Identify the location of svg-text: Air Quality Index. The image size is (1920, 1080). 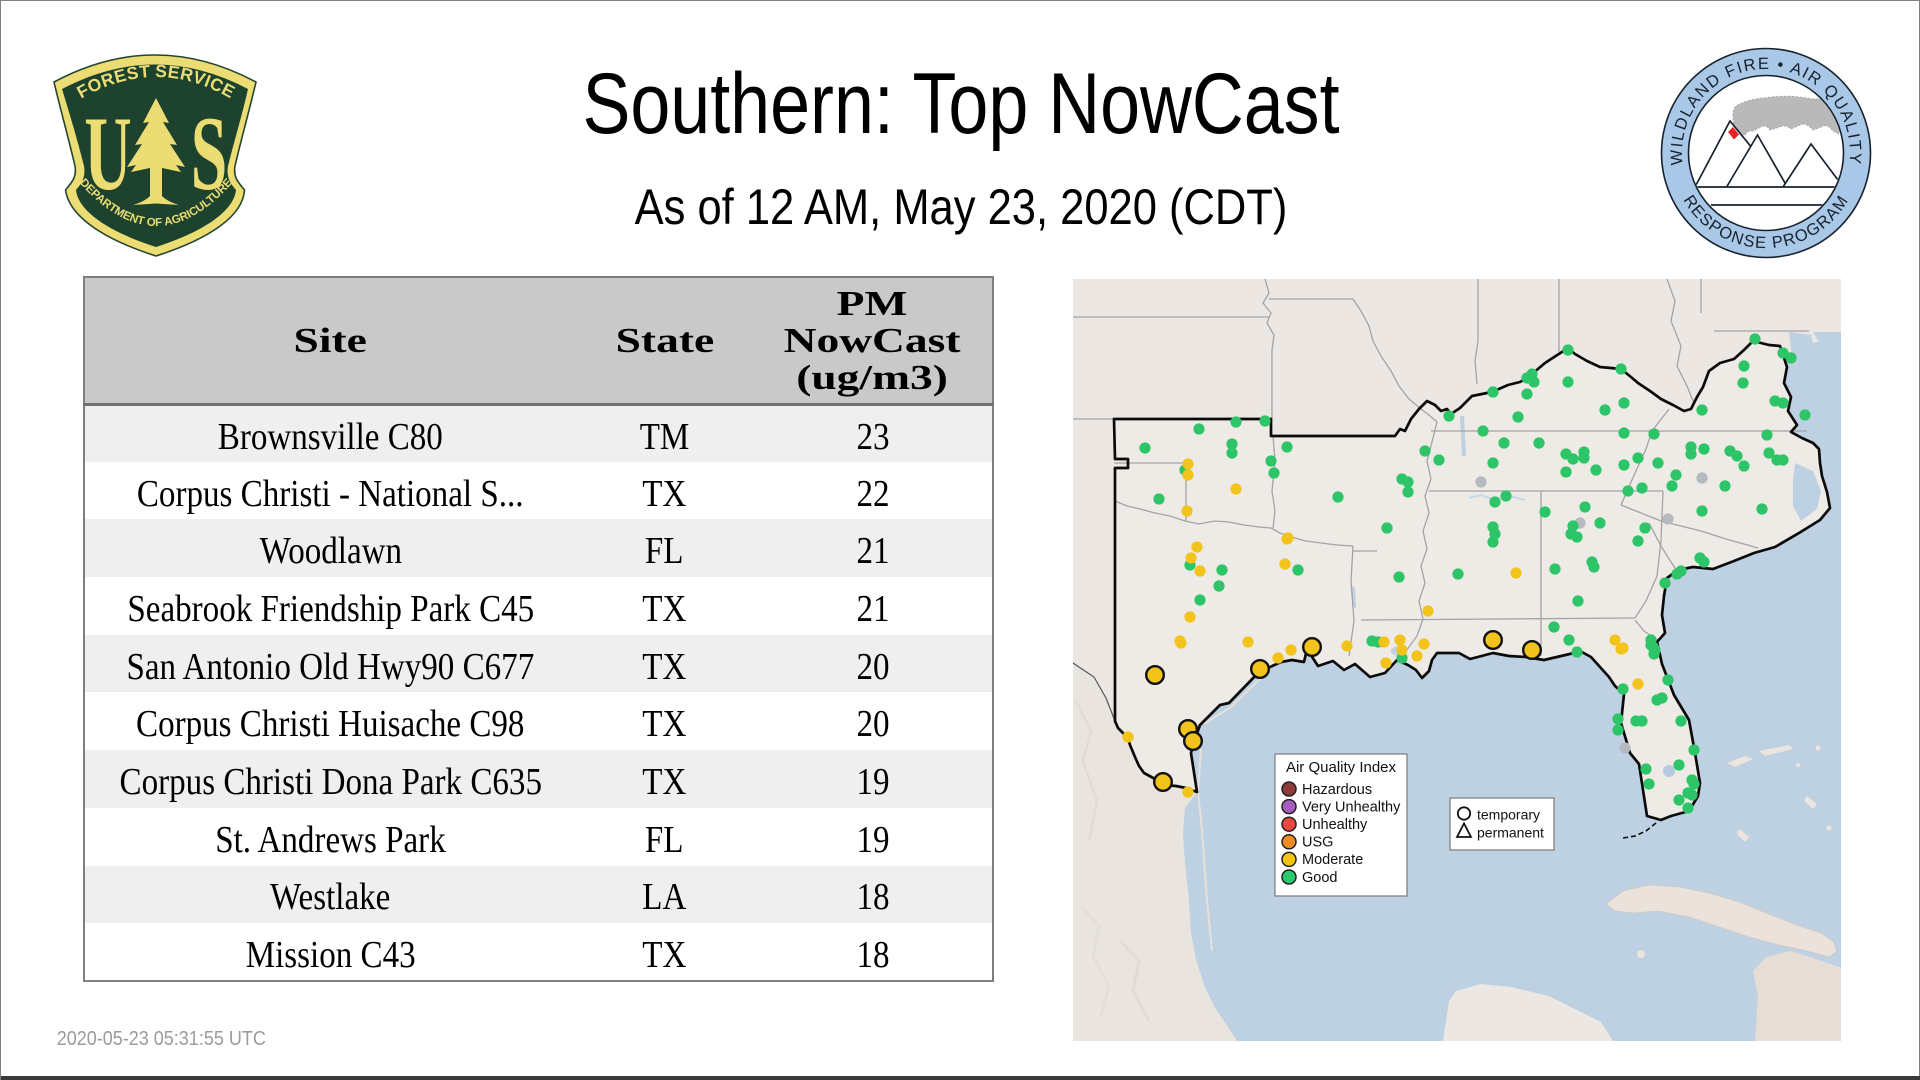
(1341, 767).